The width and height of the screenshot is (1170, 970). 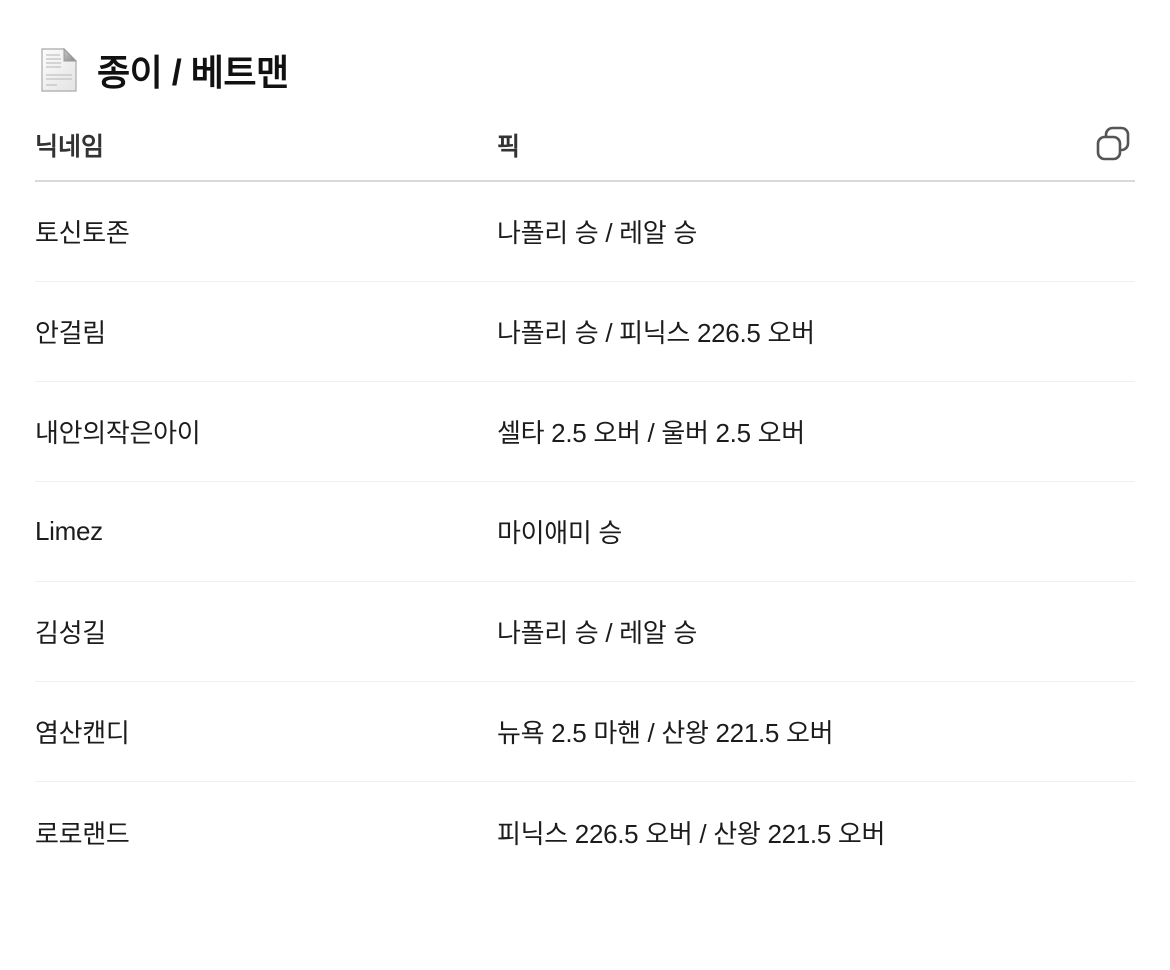 I want to click on pick-cell: 셀타 2.5 오버 / 울버 2.5 오버, so click(x=651, y=433).